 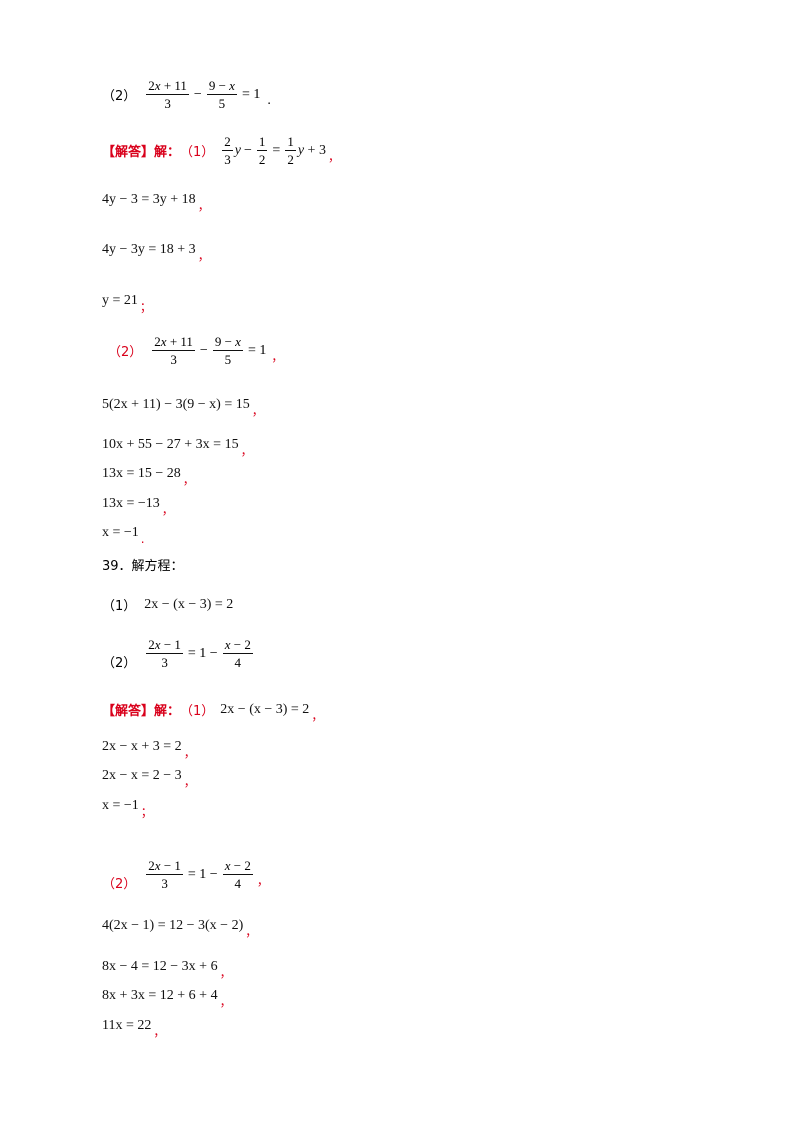 I want to click on step: 4(2x − 1) = 12 − 3(x − 2) ，, so click(x=179, y=928).